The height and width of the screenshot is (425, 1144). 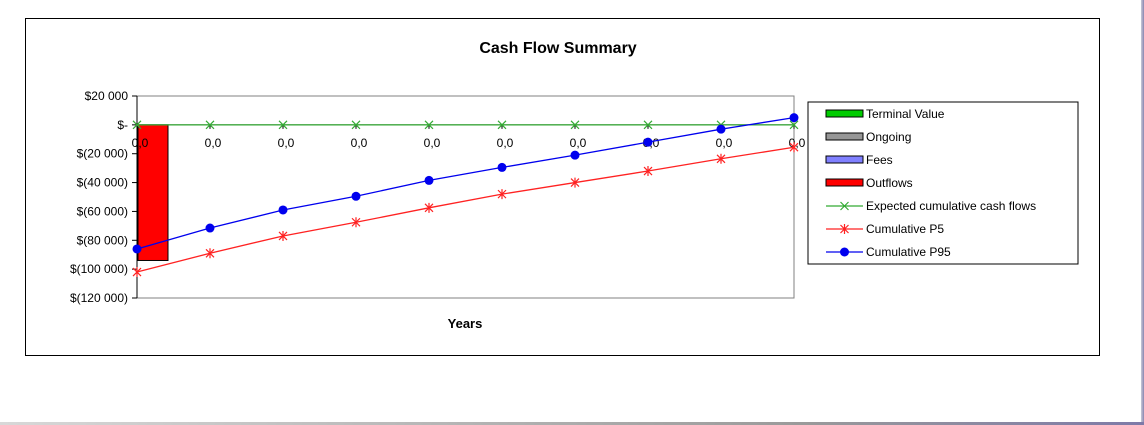 What do you see at coordinates (905, 114) in the screenshot?
I see `legend-label-terminal-value: Terminal Value` at bounding box center [905, 114].